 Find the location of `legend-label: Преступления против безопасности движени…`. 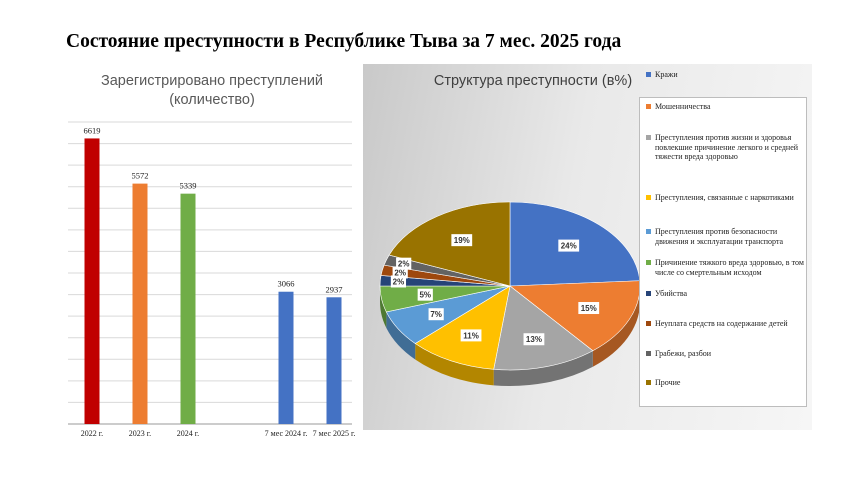

legend-label: Преступления против безопасности движени… is located at coordinates (719, 236).